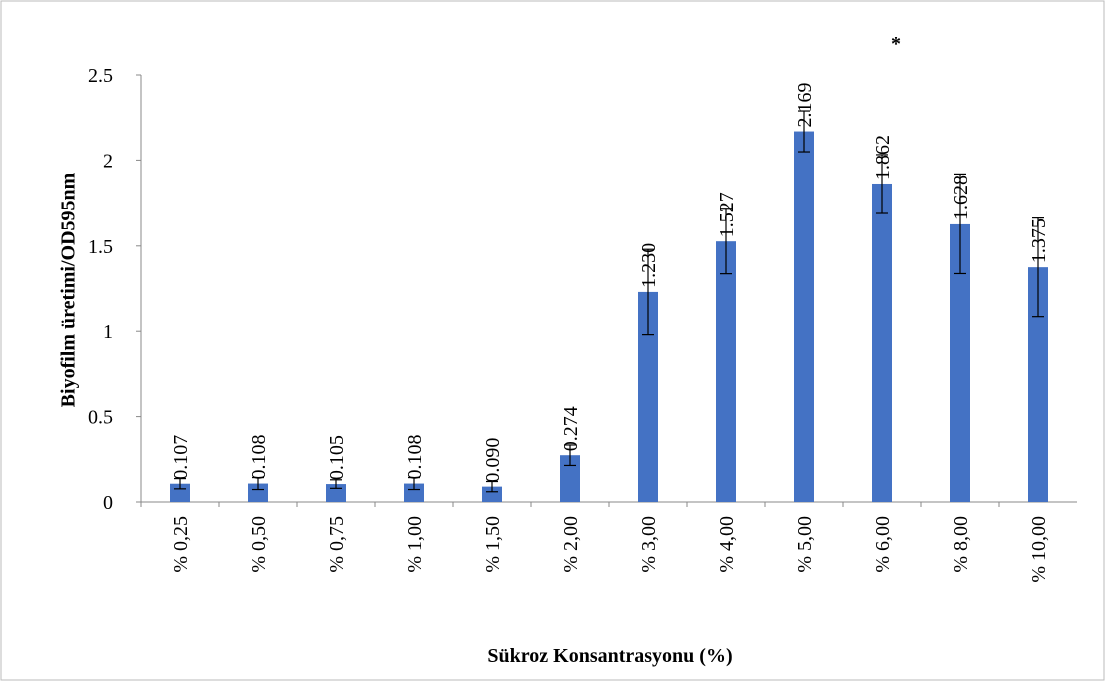 This screenshot has width=1105, height=681. What do you see at coordinates (493, 460) in the screenshot?
I see `data-label: 0.090` at bounding box center [493, 460].